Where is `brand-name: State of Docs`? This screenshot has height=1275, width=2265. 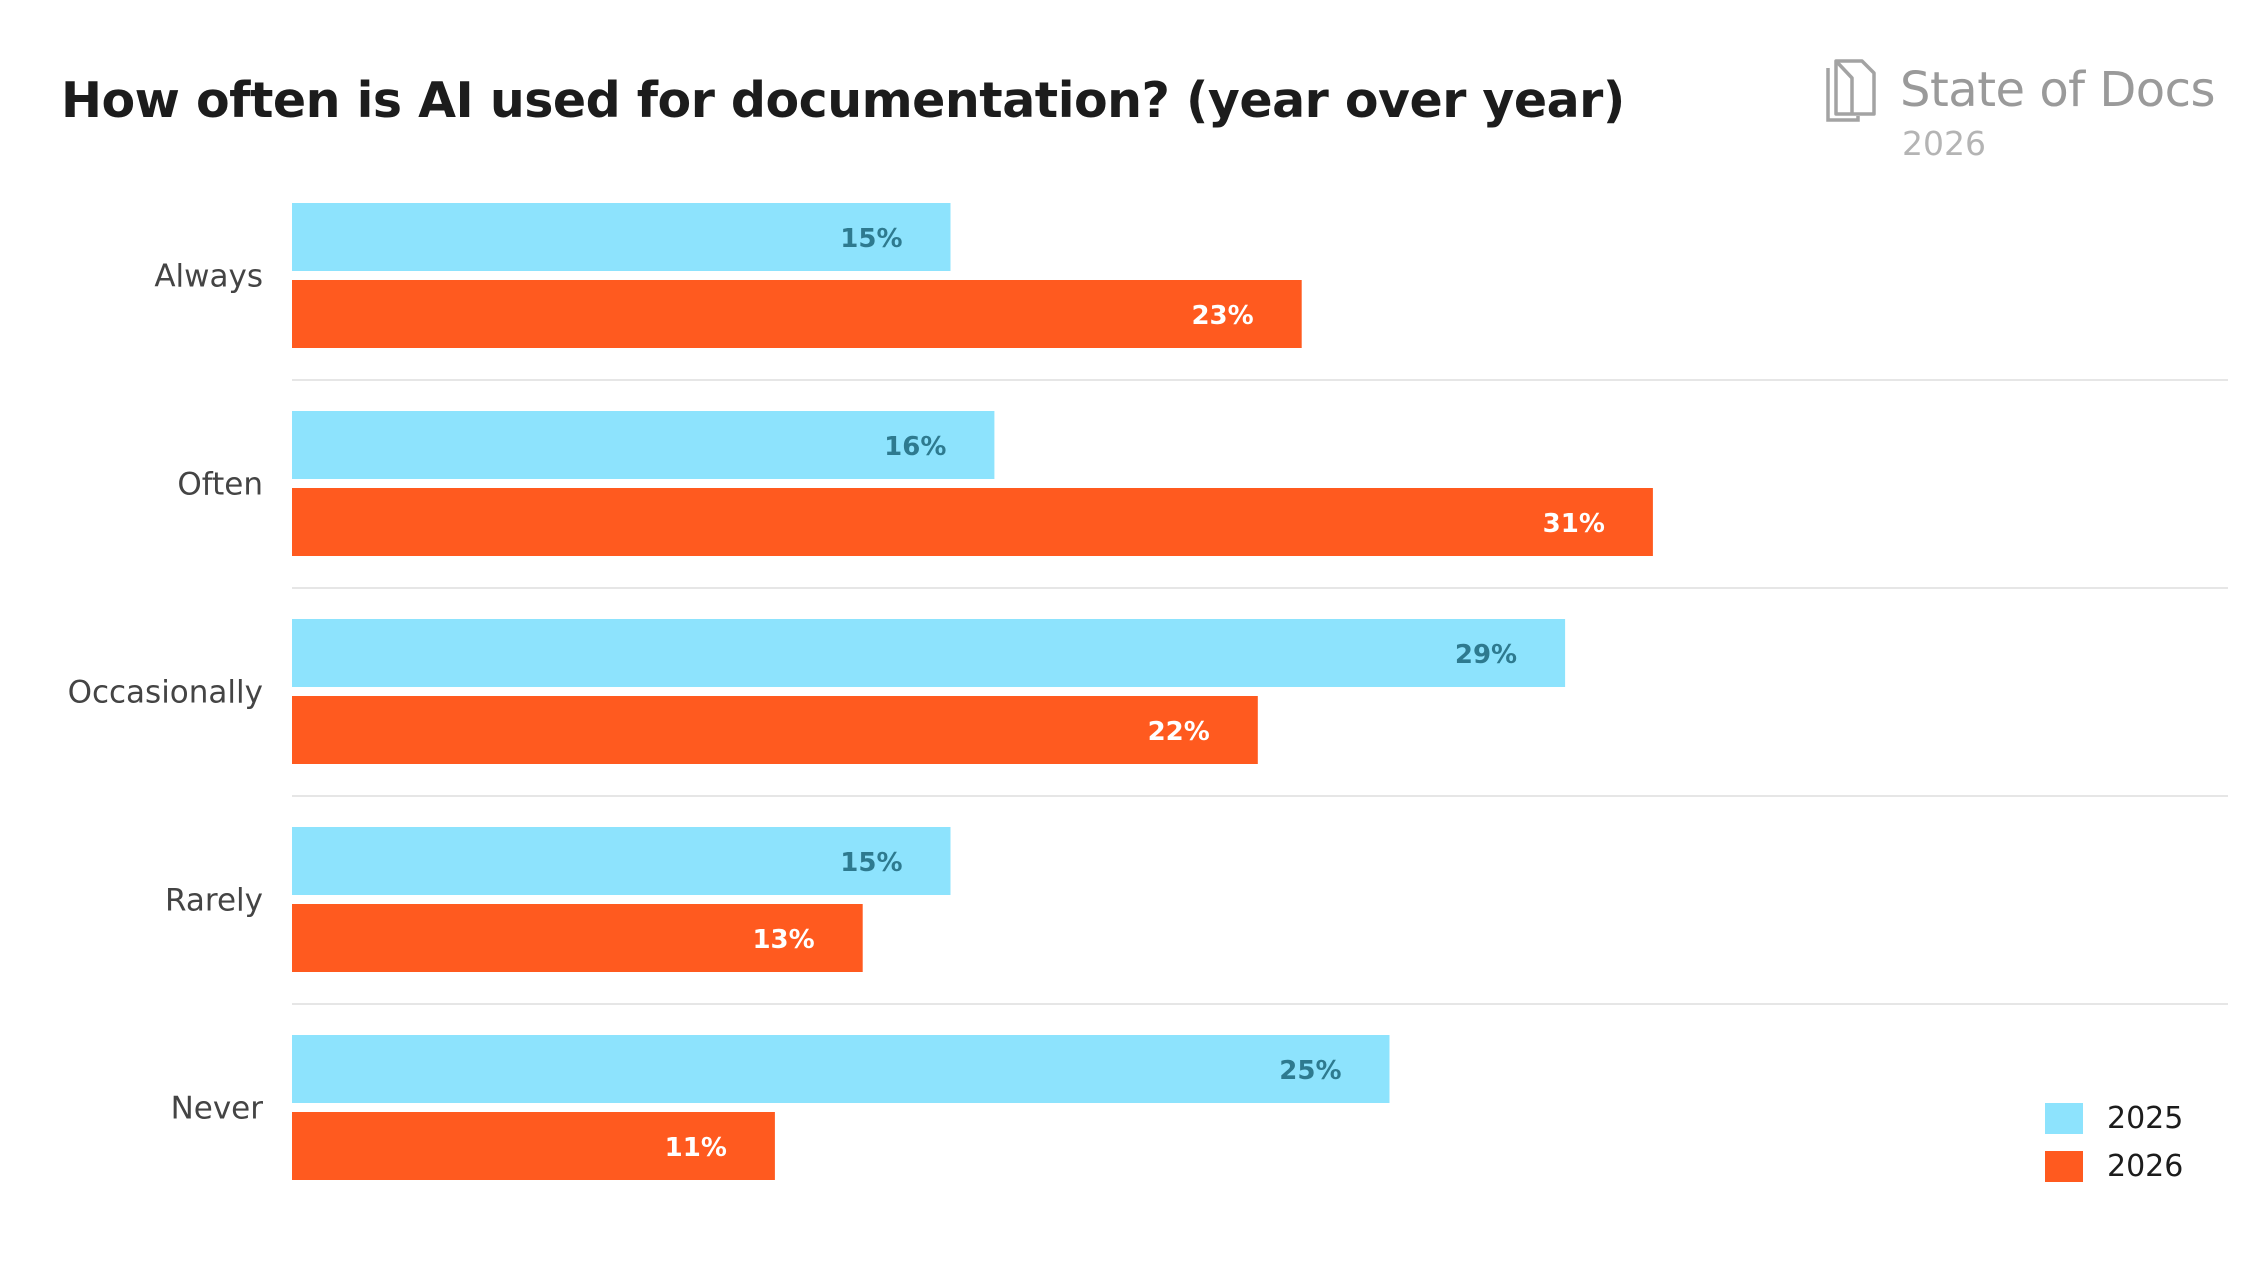
brand-name: State of Docs is located at coordinates (2058, 90).